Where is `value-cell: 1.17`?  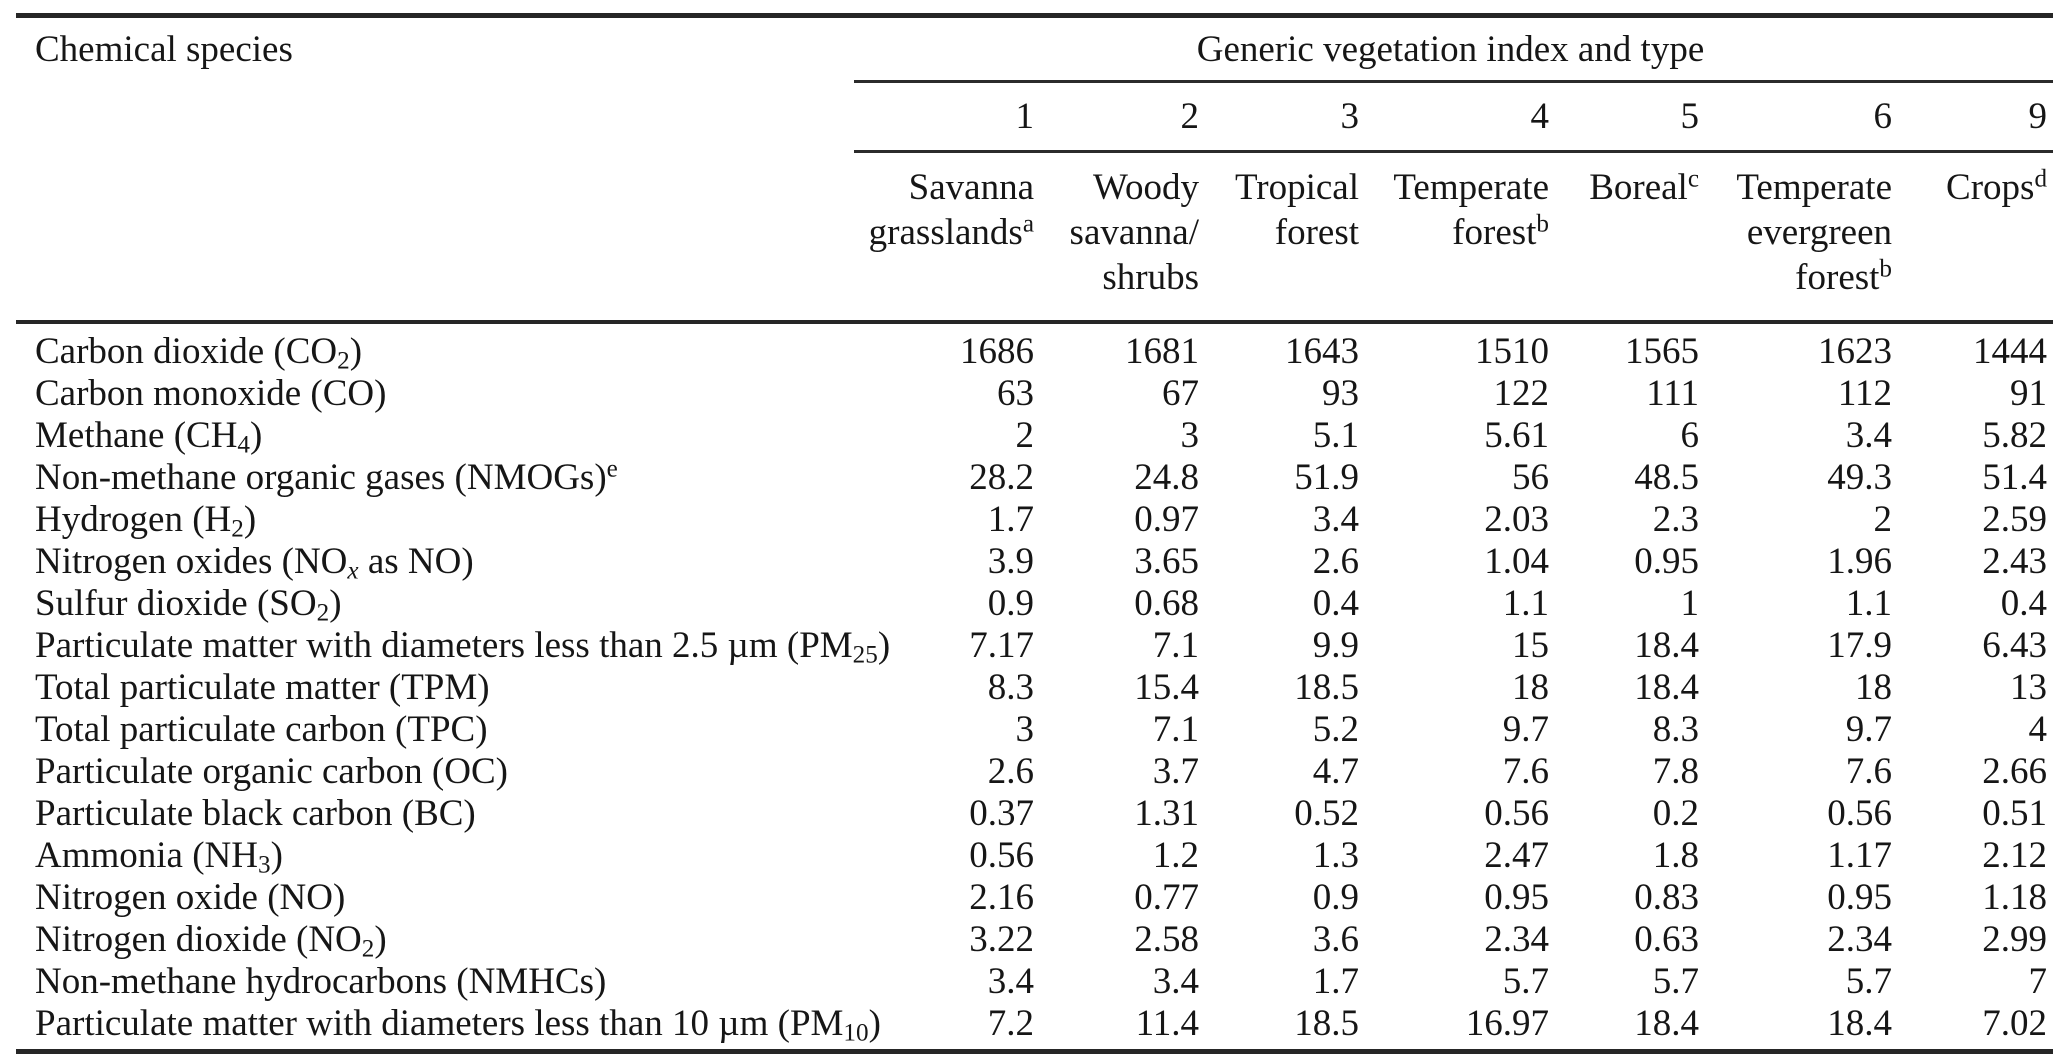
value-cell: 1.17 is located at coordinates (1859, 855).